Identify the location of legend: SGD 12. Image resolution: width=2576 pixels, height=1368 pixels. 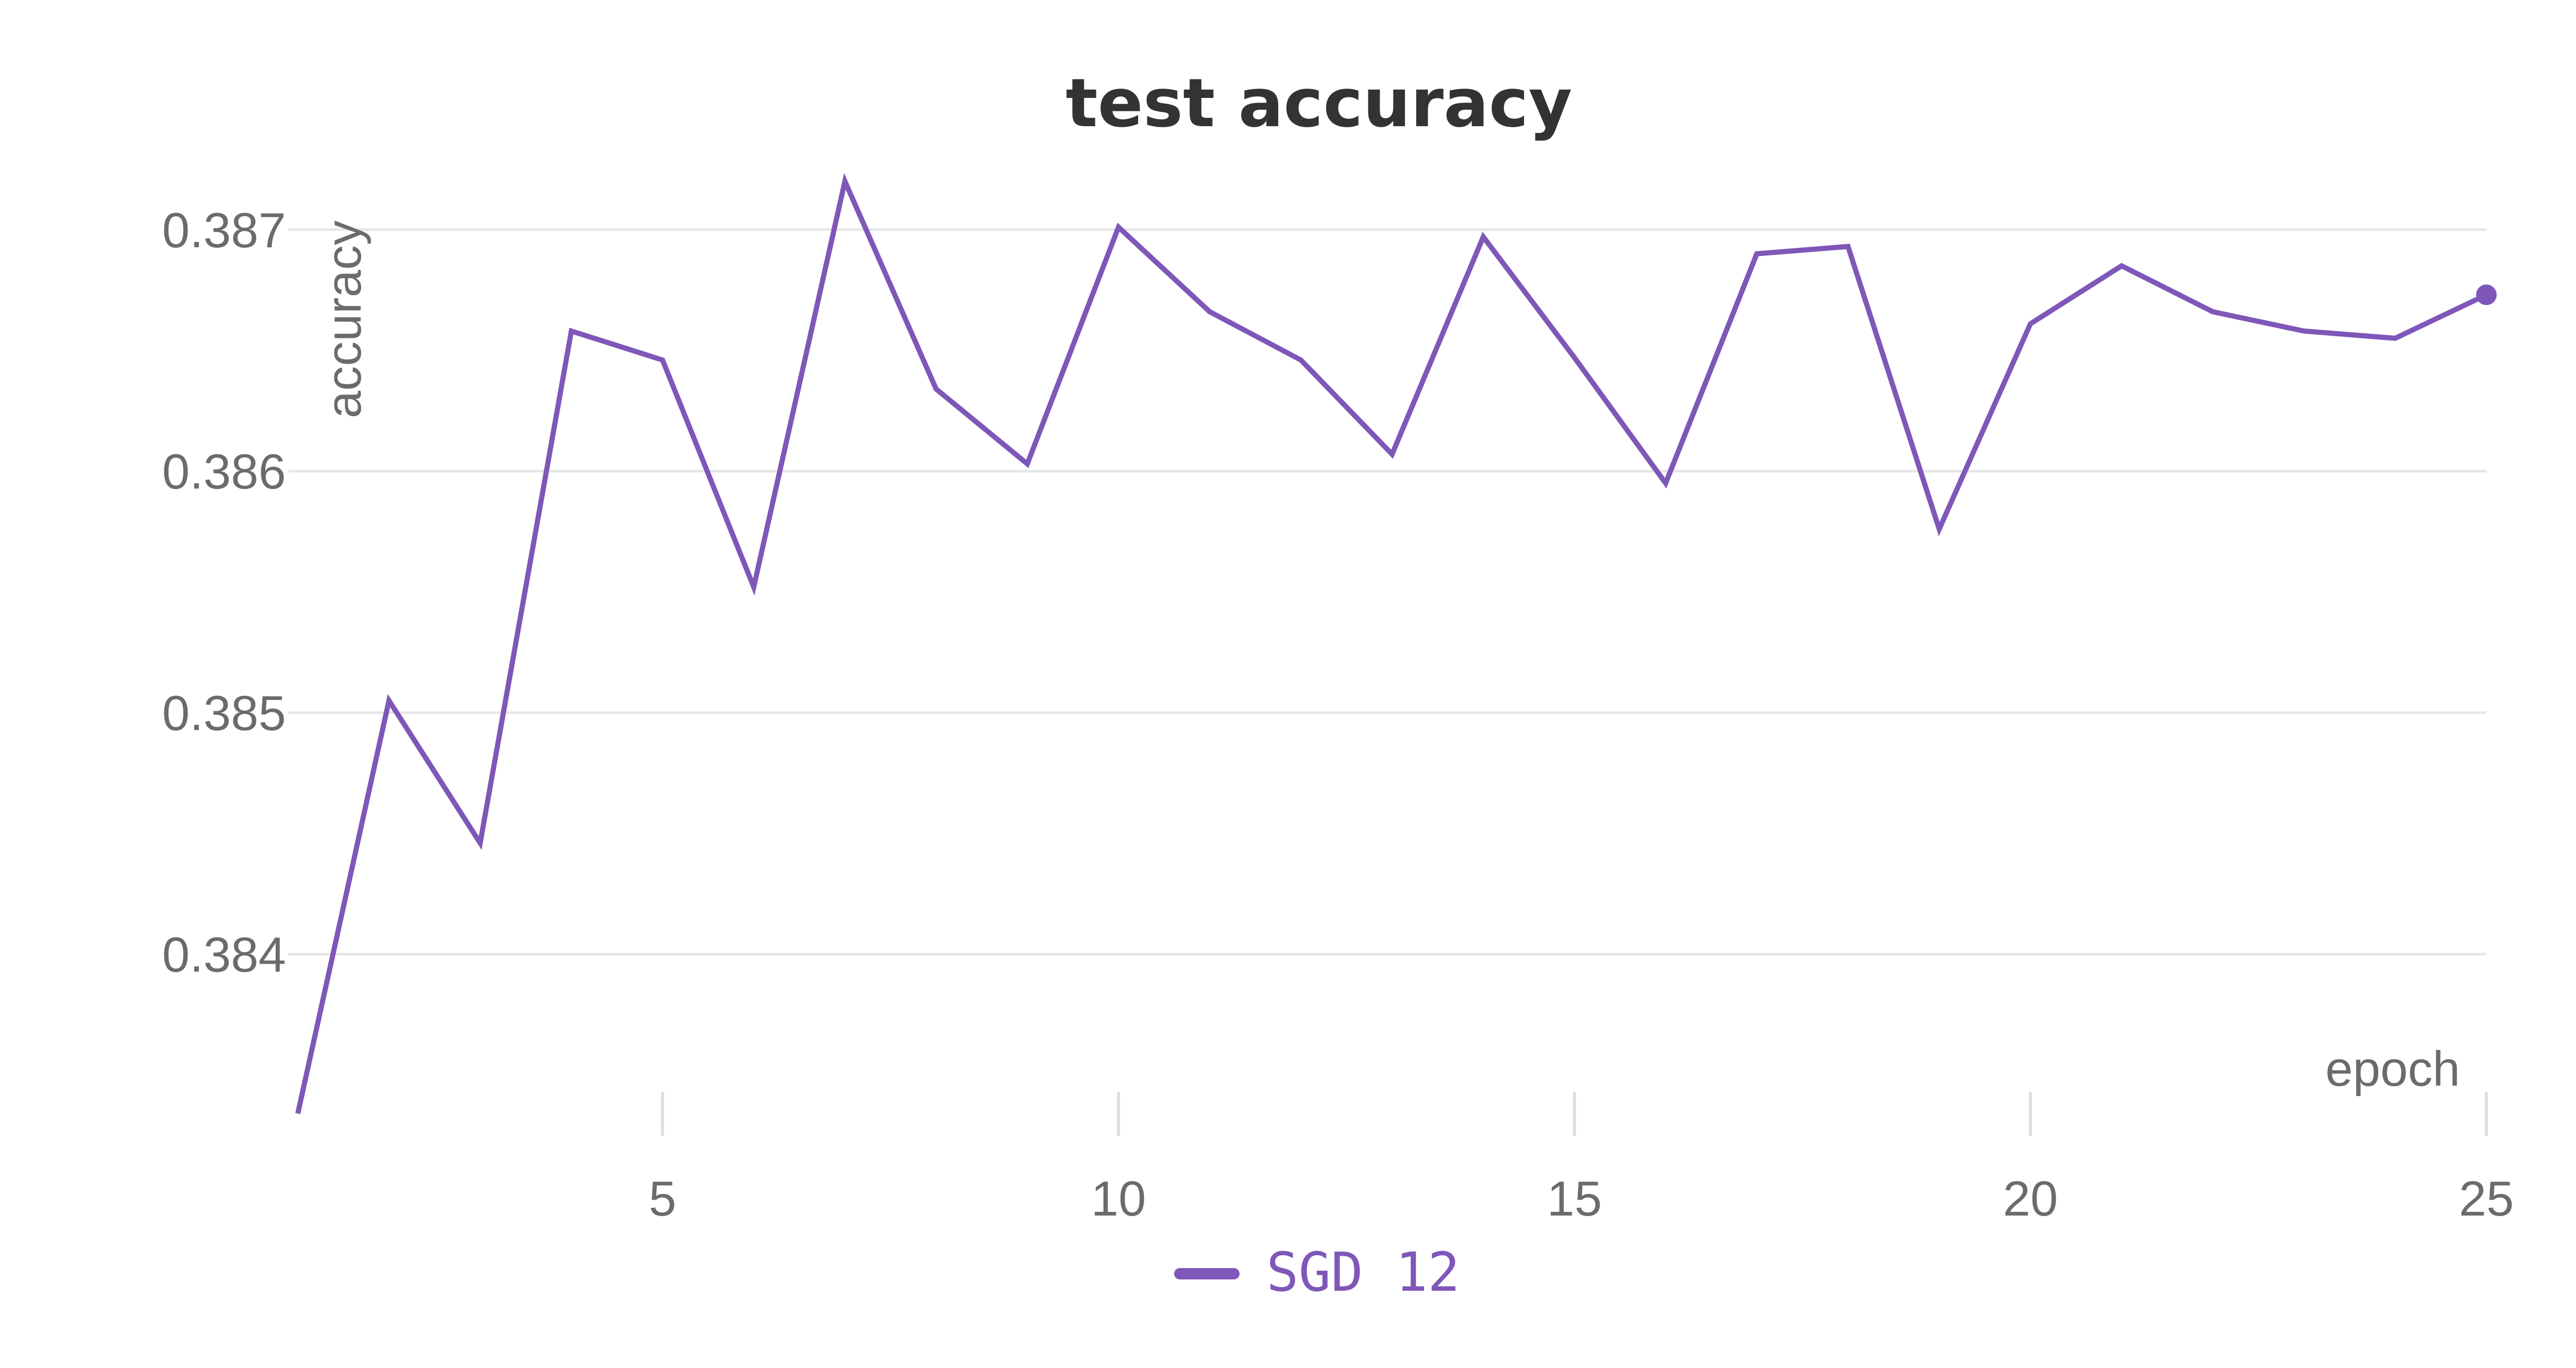
(1317, 1272).